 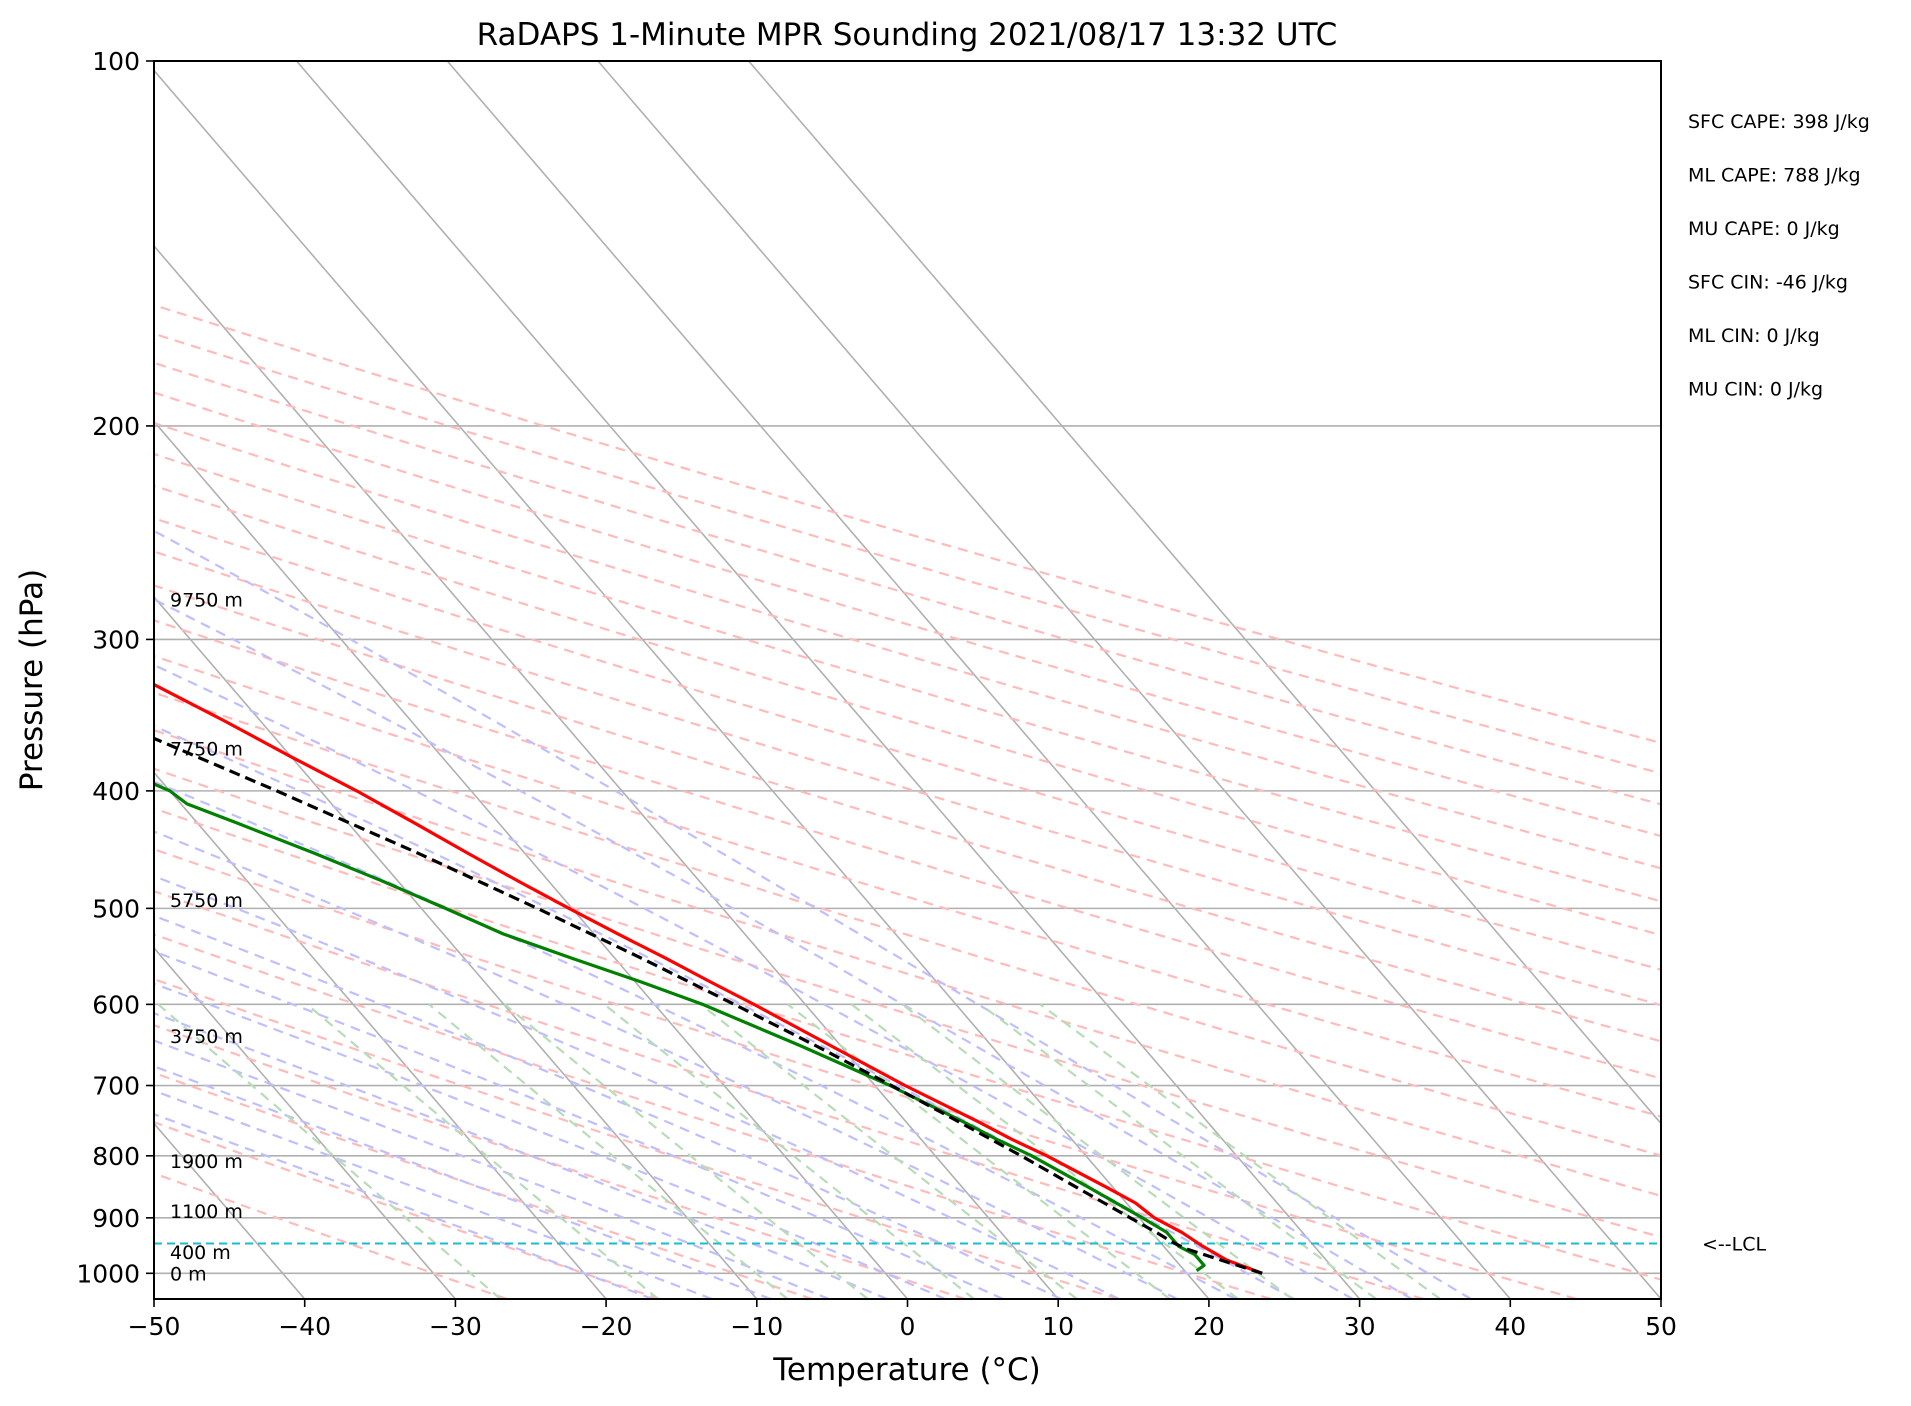 What do you see at coordinates (756, 1326) in the screenshot?
I see `x-tick-label: −10` at bounding box center [756, 1326].